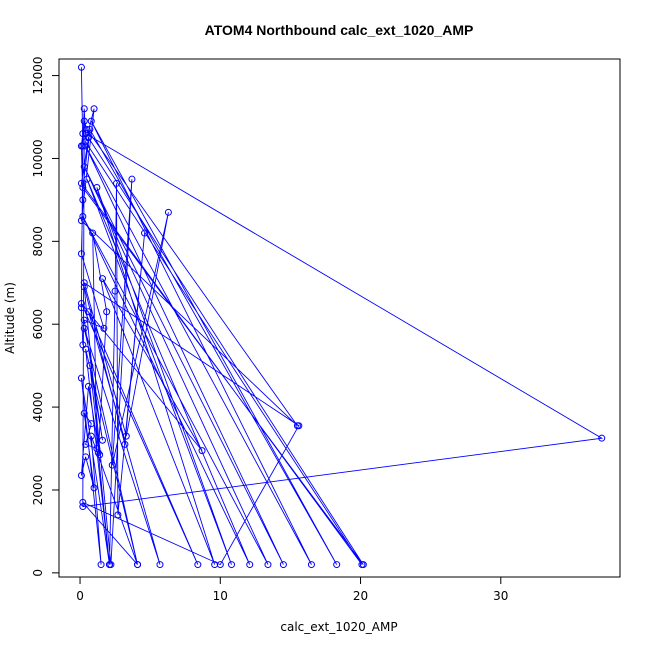 The image size is (650, 650). Describe the element at coordinates (360, 596) in the screenshot. I see `x-tick-label: 20` at that location.